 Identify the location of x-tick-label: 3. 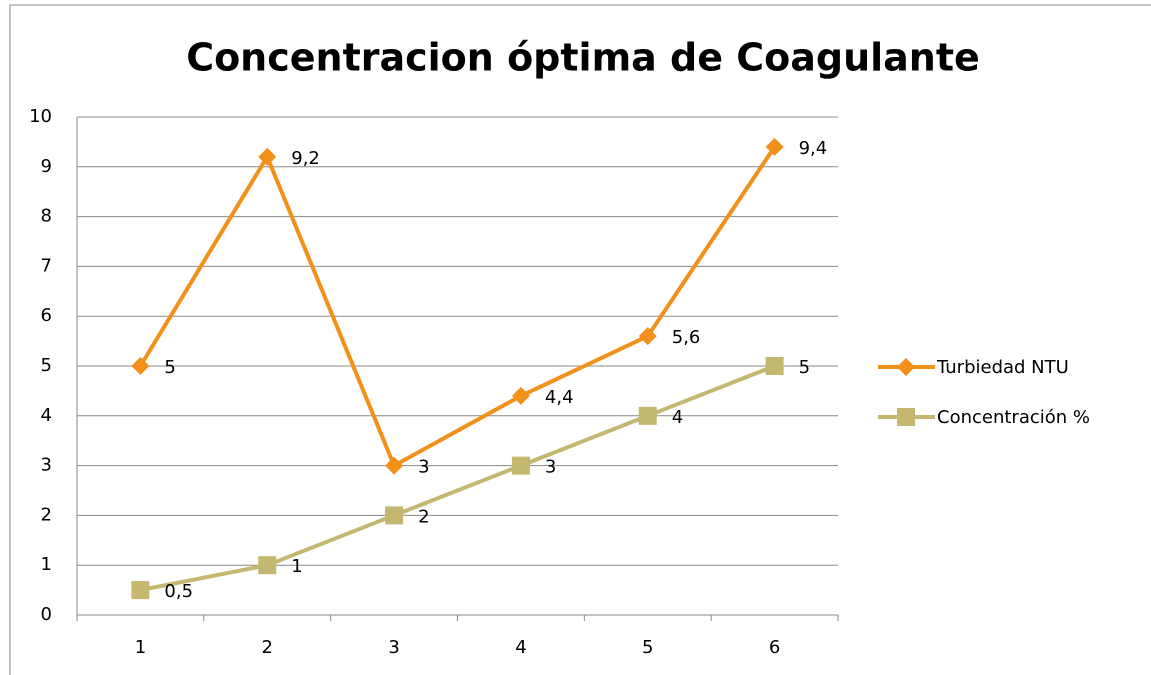
(393, 647).